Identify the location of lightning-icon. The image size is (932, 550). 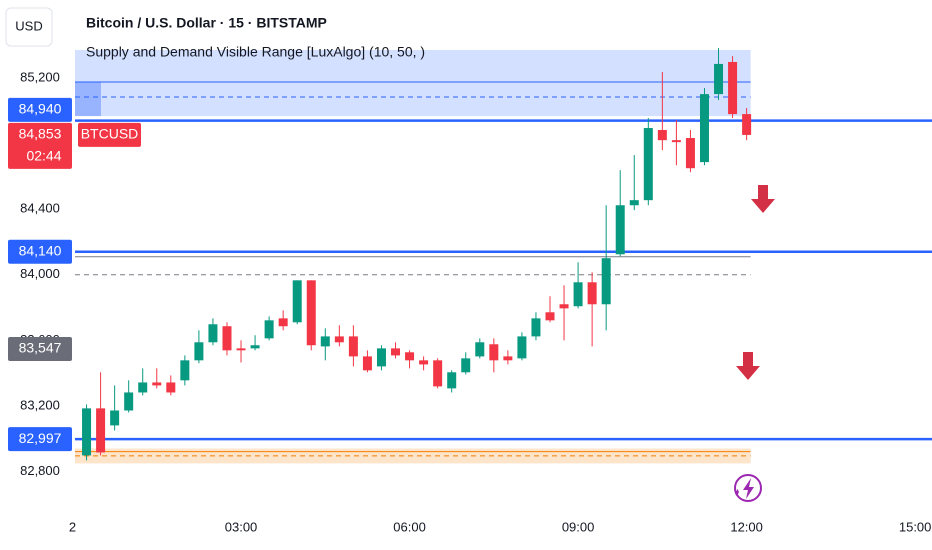
(748, 488).